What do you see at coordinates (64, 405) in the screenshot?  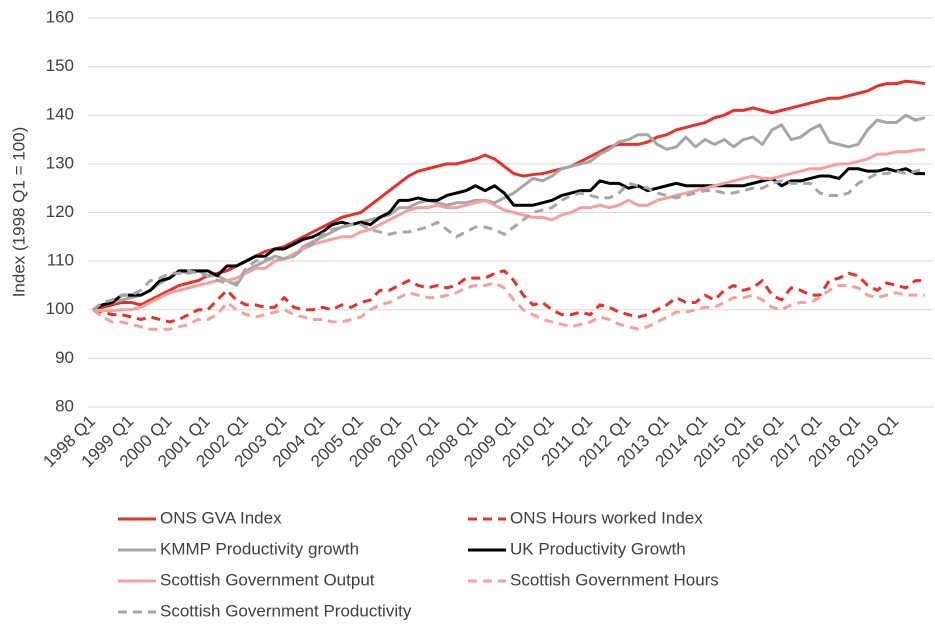 I see `y-tick-label: 80` at bounding box center [64, 405].